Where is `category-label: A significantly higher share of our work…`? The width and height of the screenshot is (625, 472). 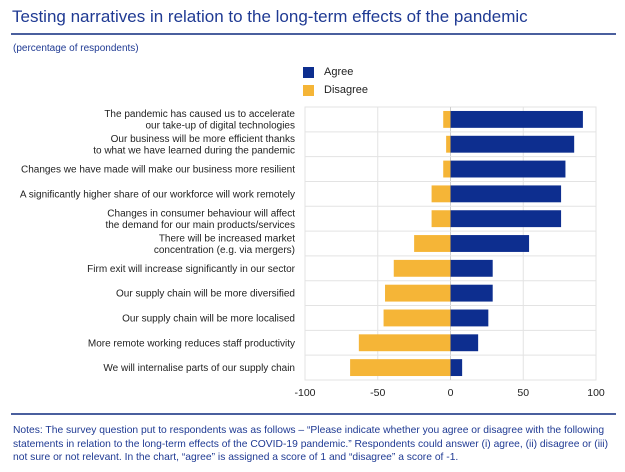
category-label: A significantly higher share of our work… is located at coordinates (157, 194).